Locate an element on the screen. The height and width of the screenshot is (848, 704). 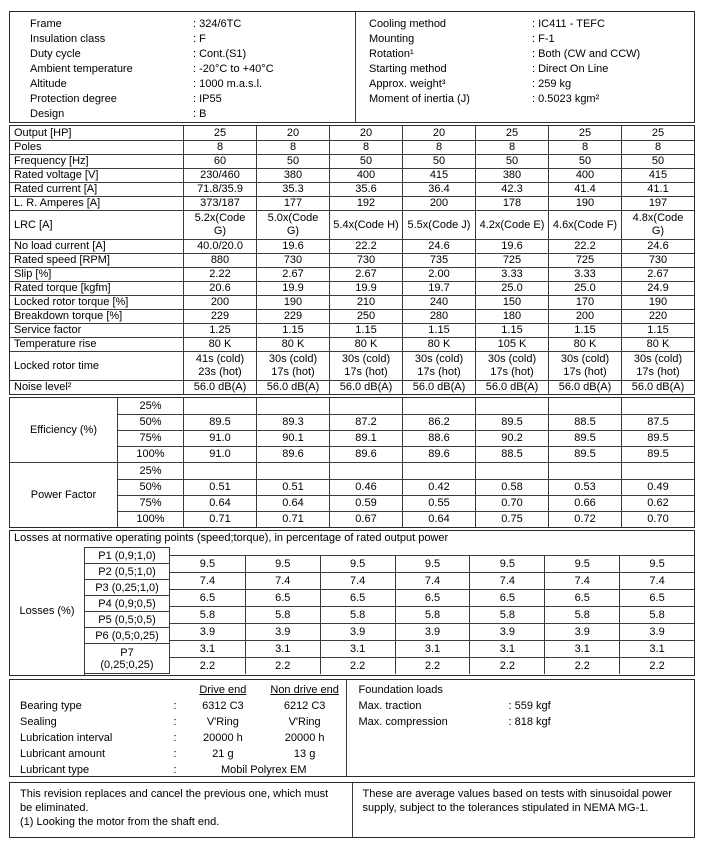
info-row: Moment of inertia (J): 0.5023 kgm² is located at coordinates (531, 98).